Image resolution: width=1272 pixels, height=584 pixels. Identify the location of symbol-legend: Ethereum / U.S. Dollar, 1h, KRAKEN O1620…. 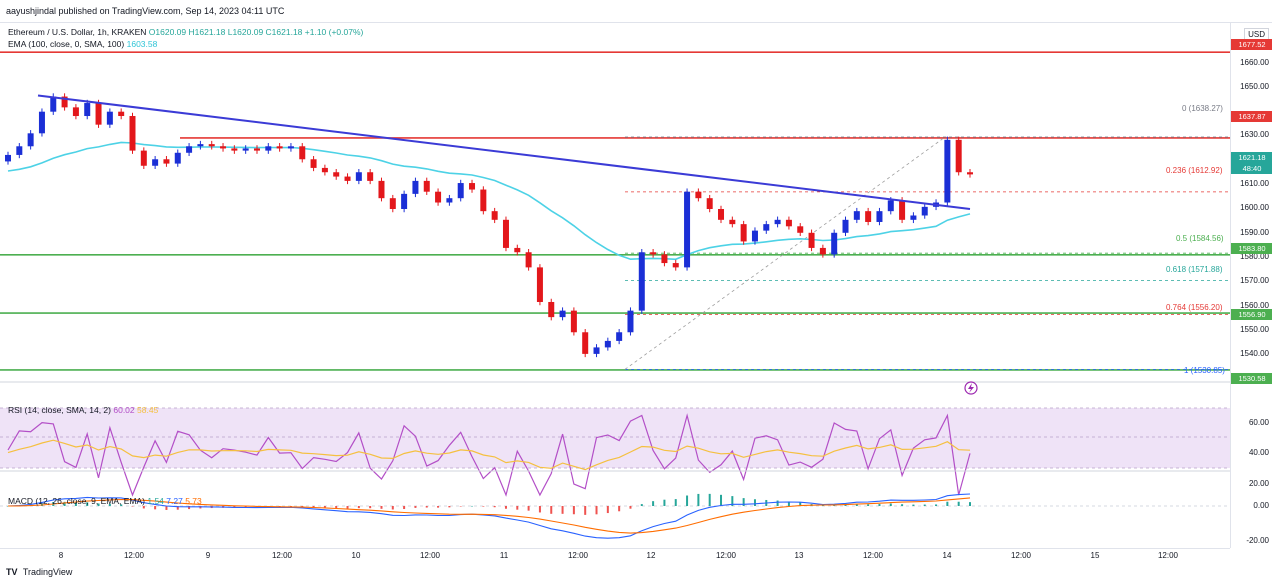
(185, 32).